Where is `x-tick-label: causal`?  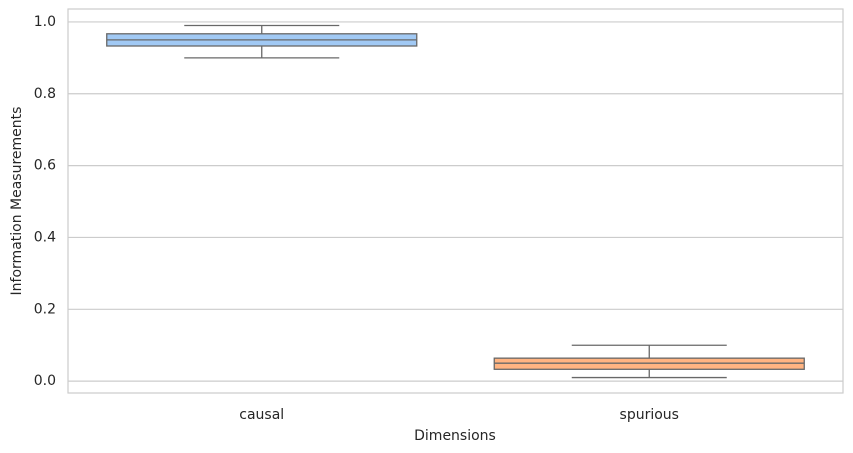 x-tick-label: causal is located at coordinates (261, 415).